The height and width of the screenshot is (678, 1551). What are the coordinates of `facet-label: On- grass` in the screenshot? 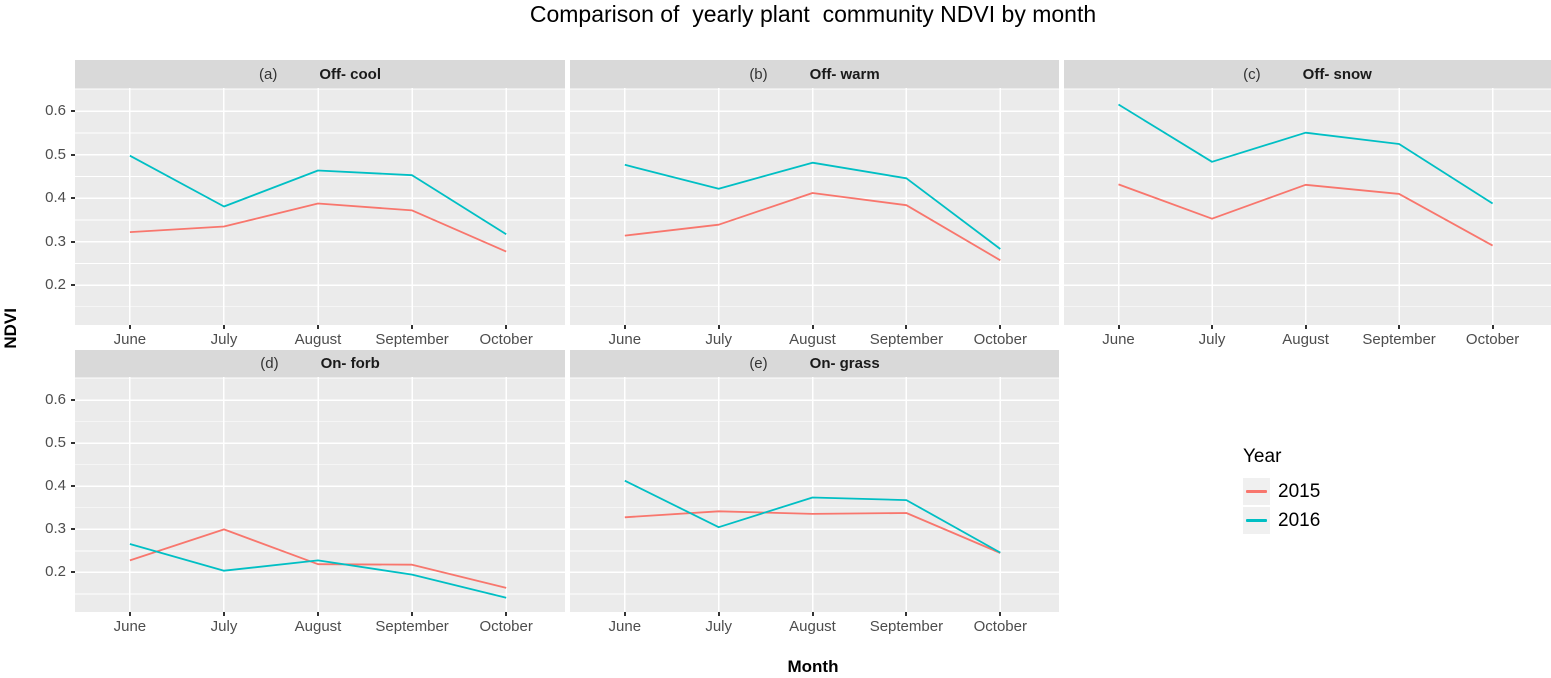 It's located at (844, 363).